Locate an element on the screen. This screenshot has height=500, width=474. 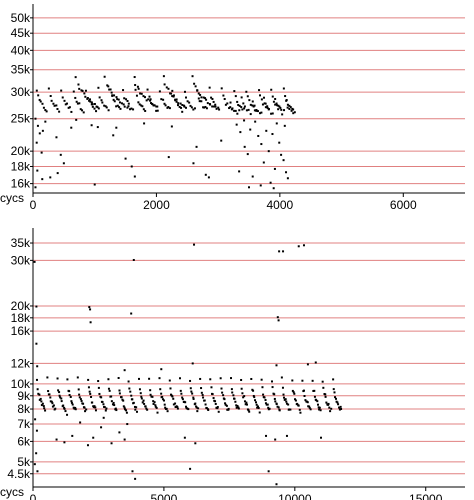
y-tick-label: 6k is located at coordinates (24, 441).